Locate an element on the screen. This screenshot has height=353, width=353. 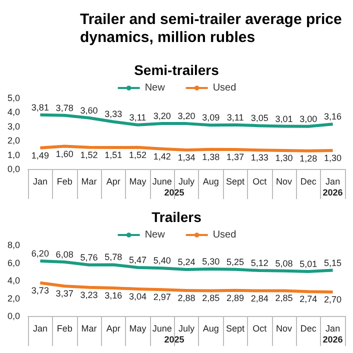
data-label: 5,12 is located at coordinates (259, 263).